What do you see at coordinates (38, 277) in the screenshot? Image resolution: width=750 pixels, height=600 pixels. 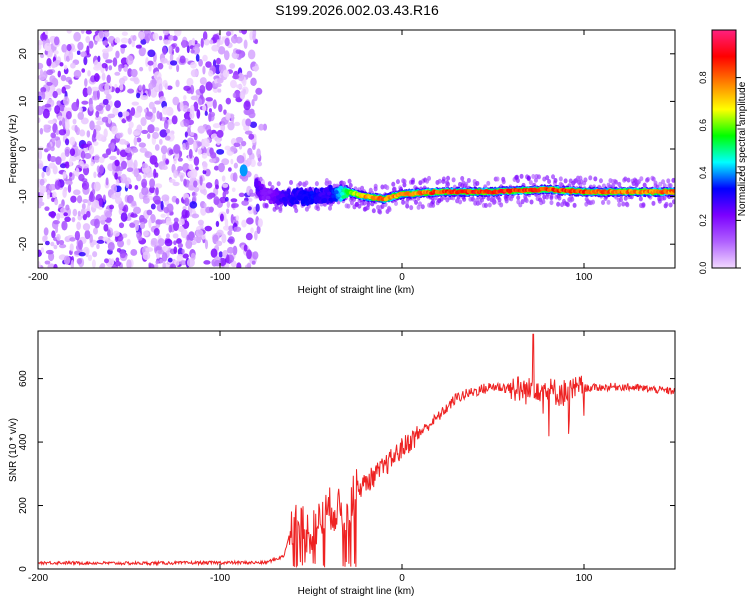 I see `spectrogram-x-tick-label: -200` at bounding box center [38, 277].